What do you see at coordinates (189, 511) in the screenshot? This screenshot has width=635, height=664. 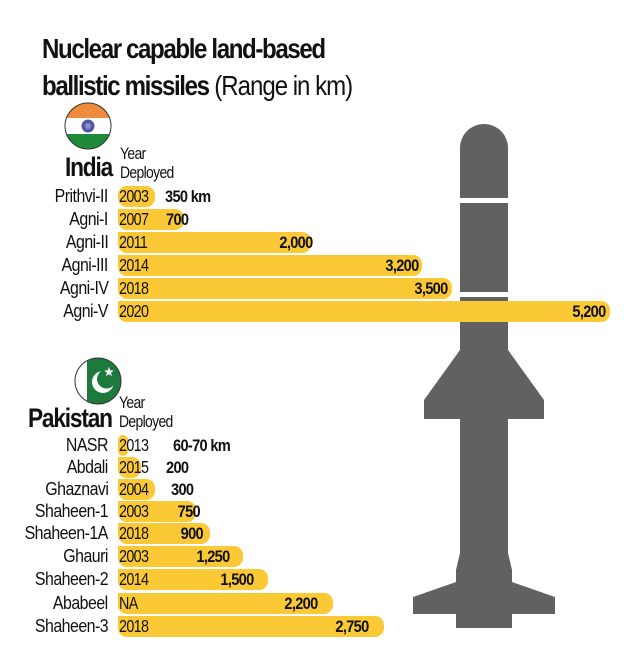 I see `range-value: 750` at bounding box center [189, 511].